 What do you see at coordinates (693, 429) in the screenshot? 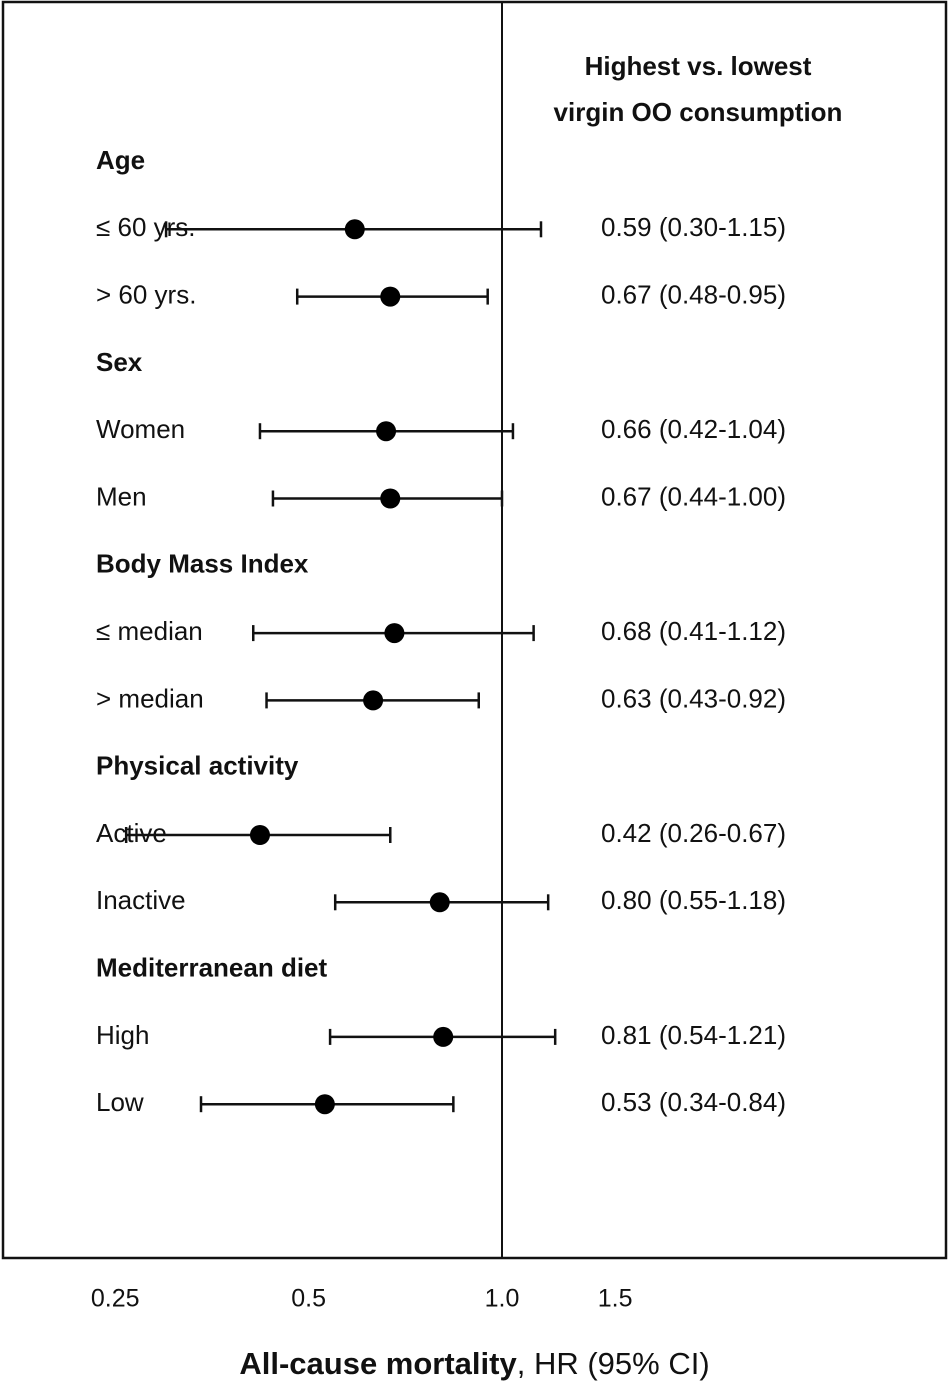
I see `hr-ci-value: 0.66 (0.42-1.04)` at bounding box center [693, 429].